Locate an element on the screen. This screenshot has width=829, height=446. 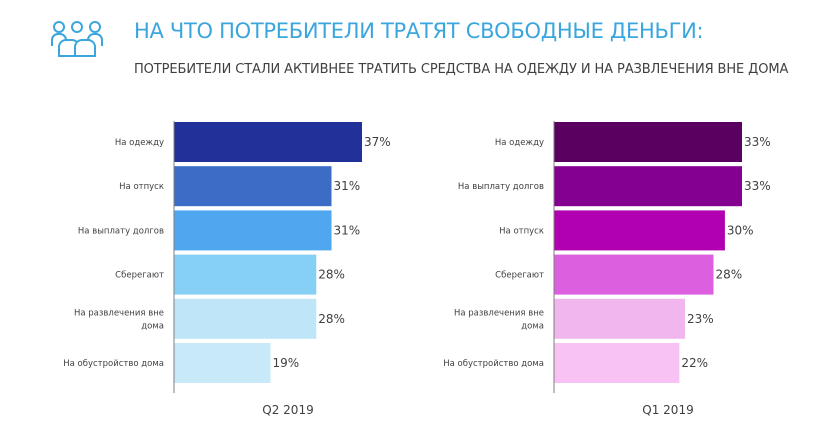
data-label-q1-3: 30% is located at coordinates (740, 230).